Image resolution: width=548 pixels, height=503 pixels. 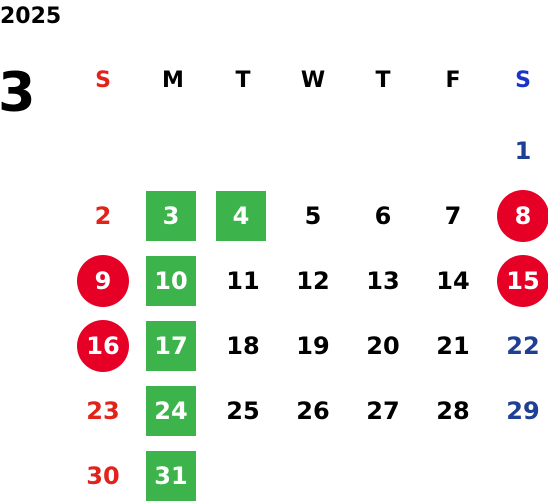 I want to click on weekday-label: W, so click(x=313, y=80).